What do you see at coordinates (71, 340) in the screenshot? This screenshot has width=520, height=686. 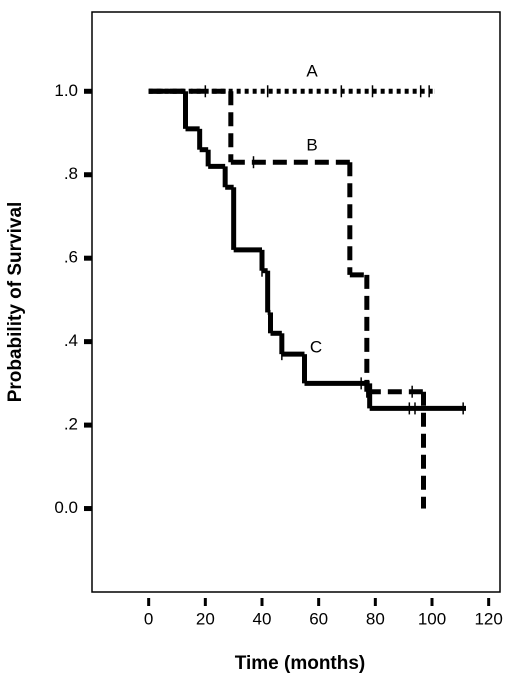 I see `y-tick-label: .4` at bounding box center [71, 340].